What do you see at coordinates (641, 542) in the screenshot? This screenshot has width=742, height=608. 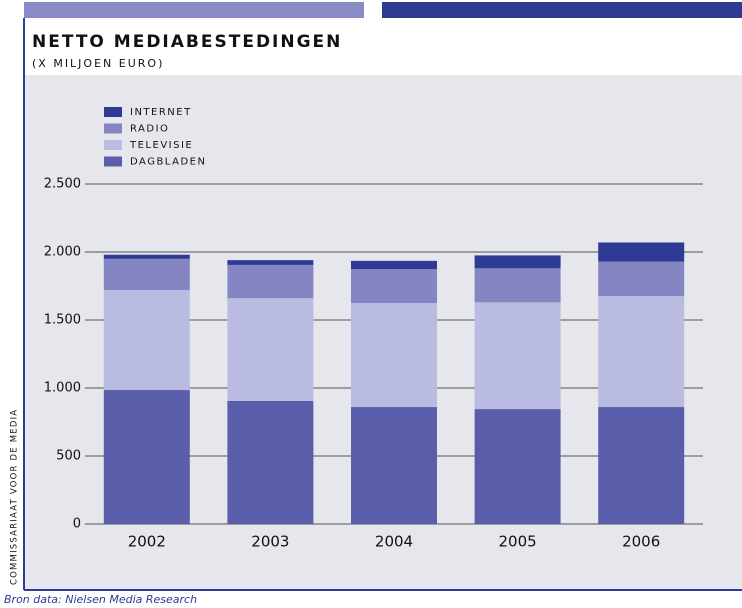 I see `x-tick-label: 2006` at bounding box center [641, 542].